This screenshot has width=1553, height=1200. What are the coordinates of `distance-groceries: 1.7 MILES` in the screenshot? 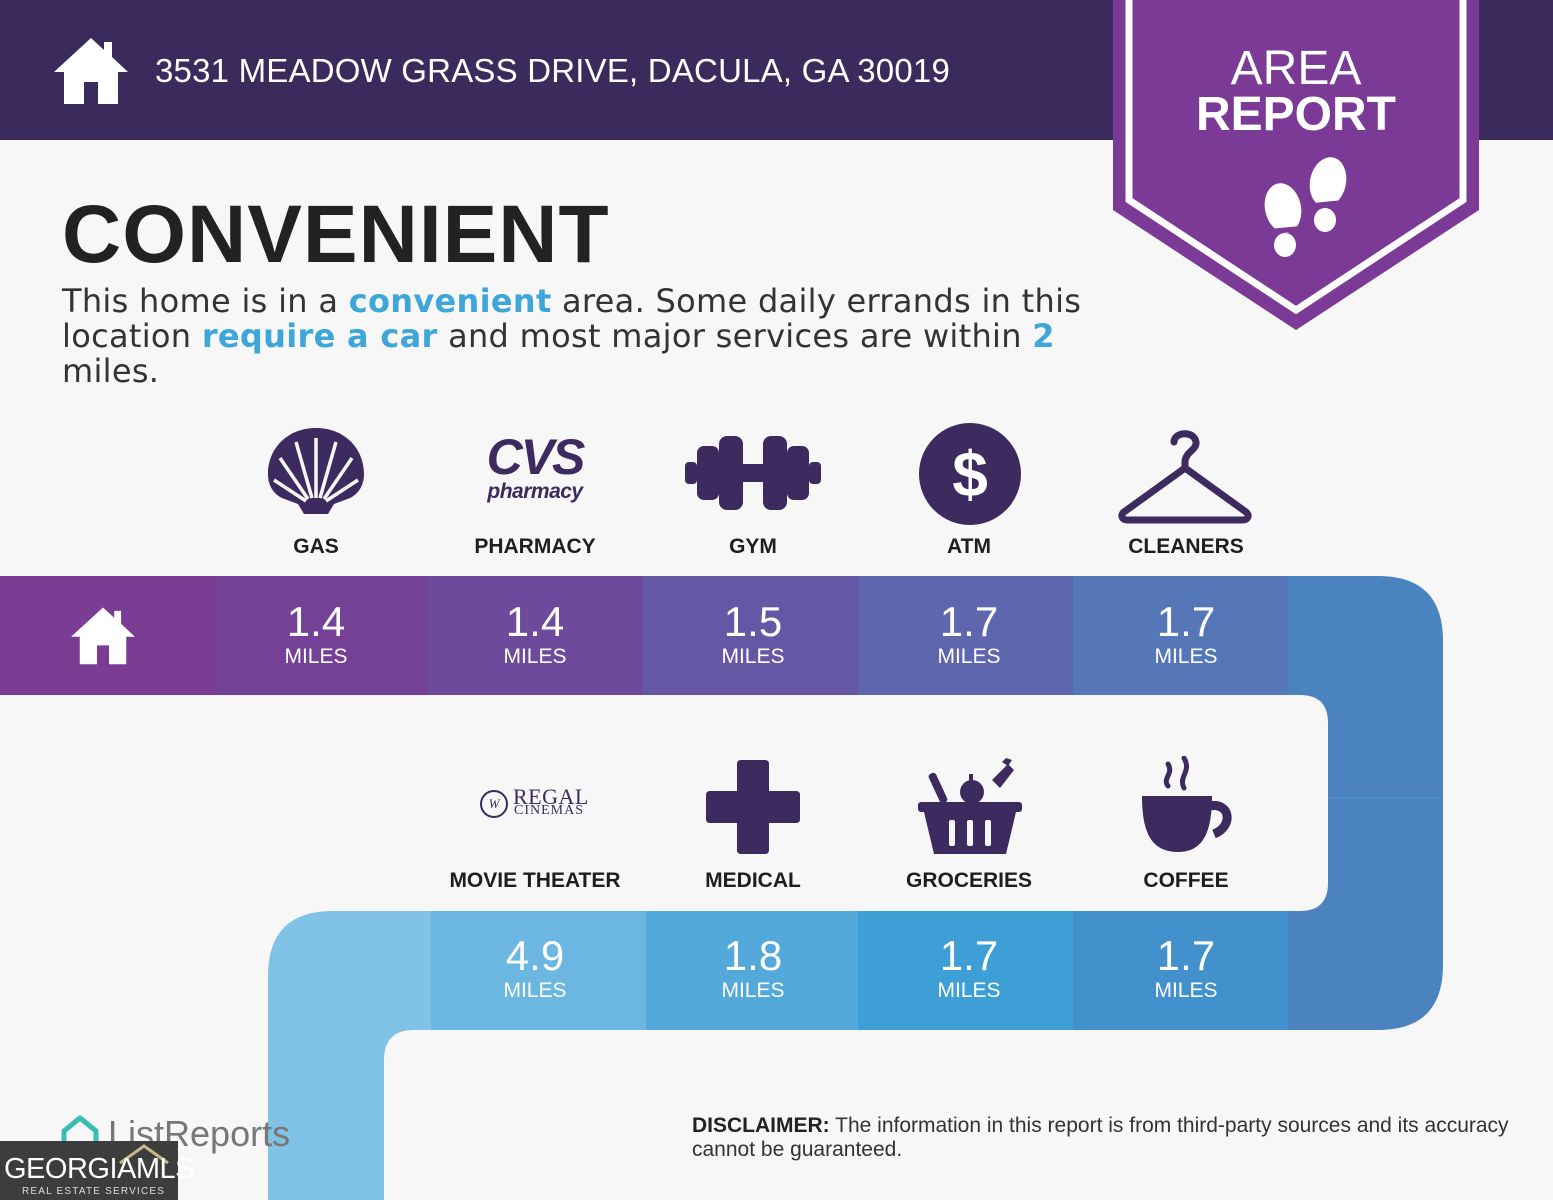 It's located at (969, 969).